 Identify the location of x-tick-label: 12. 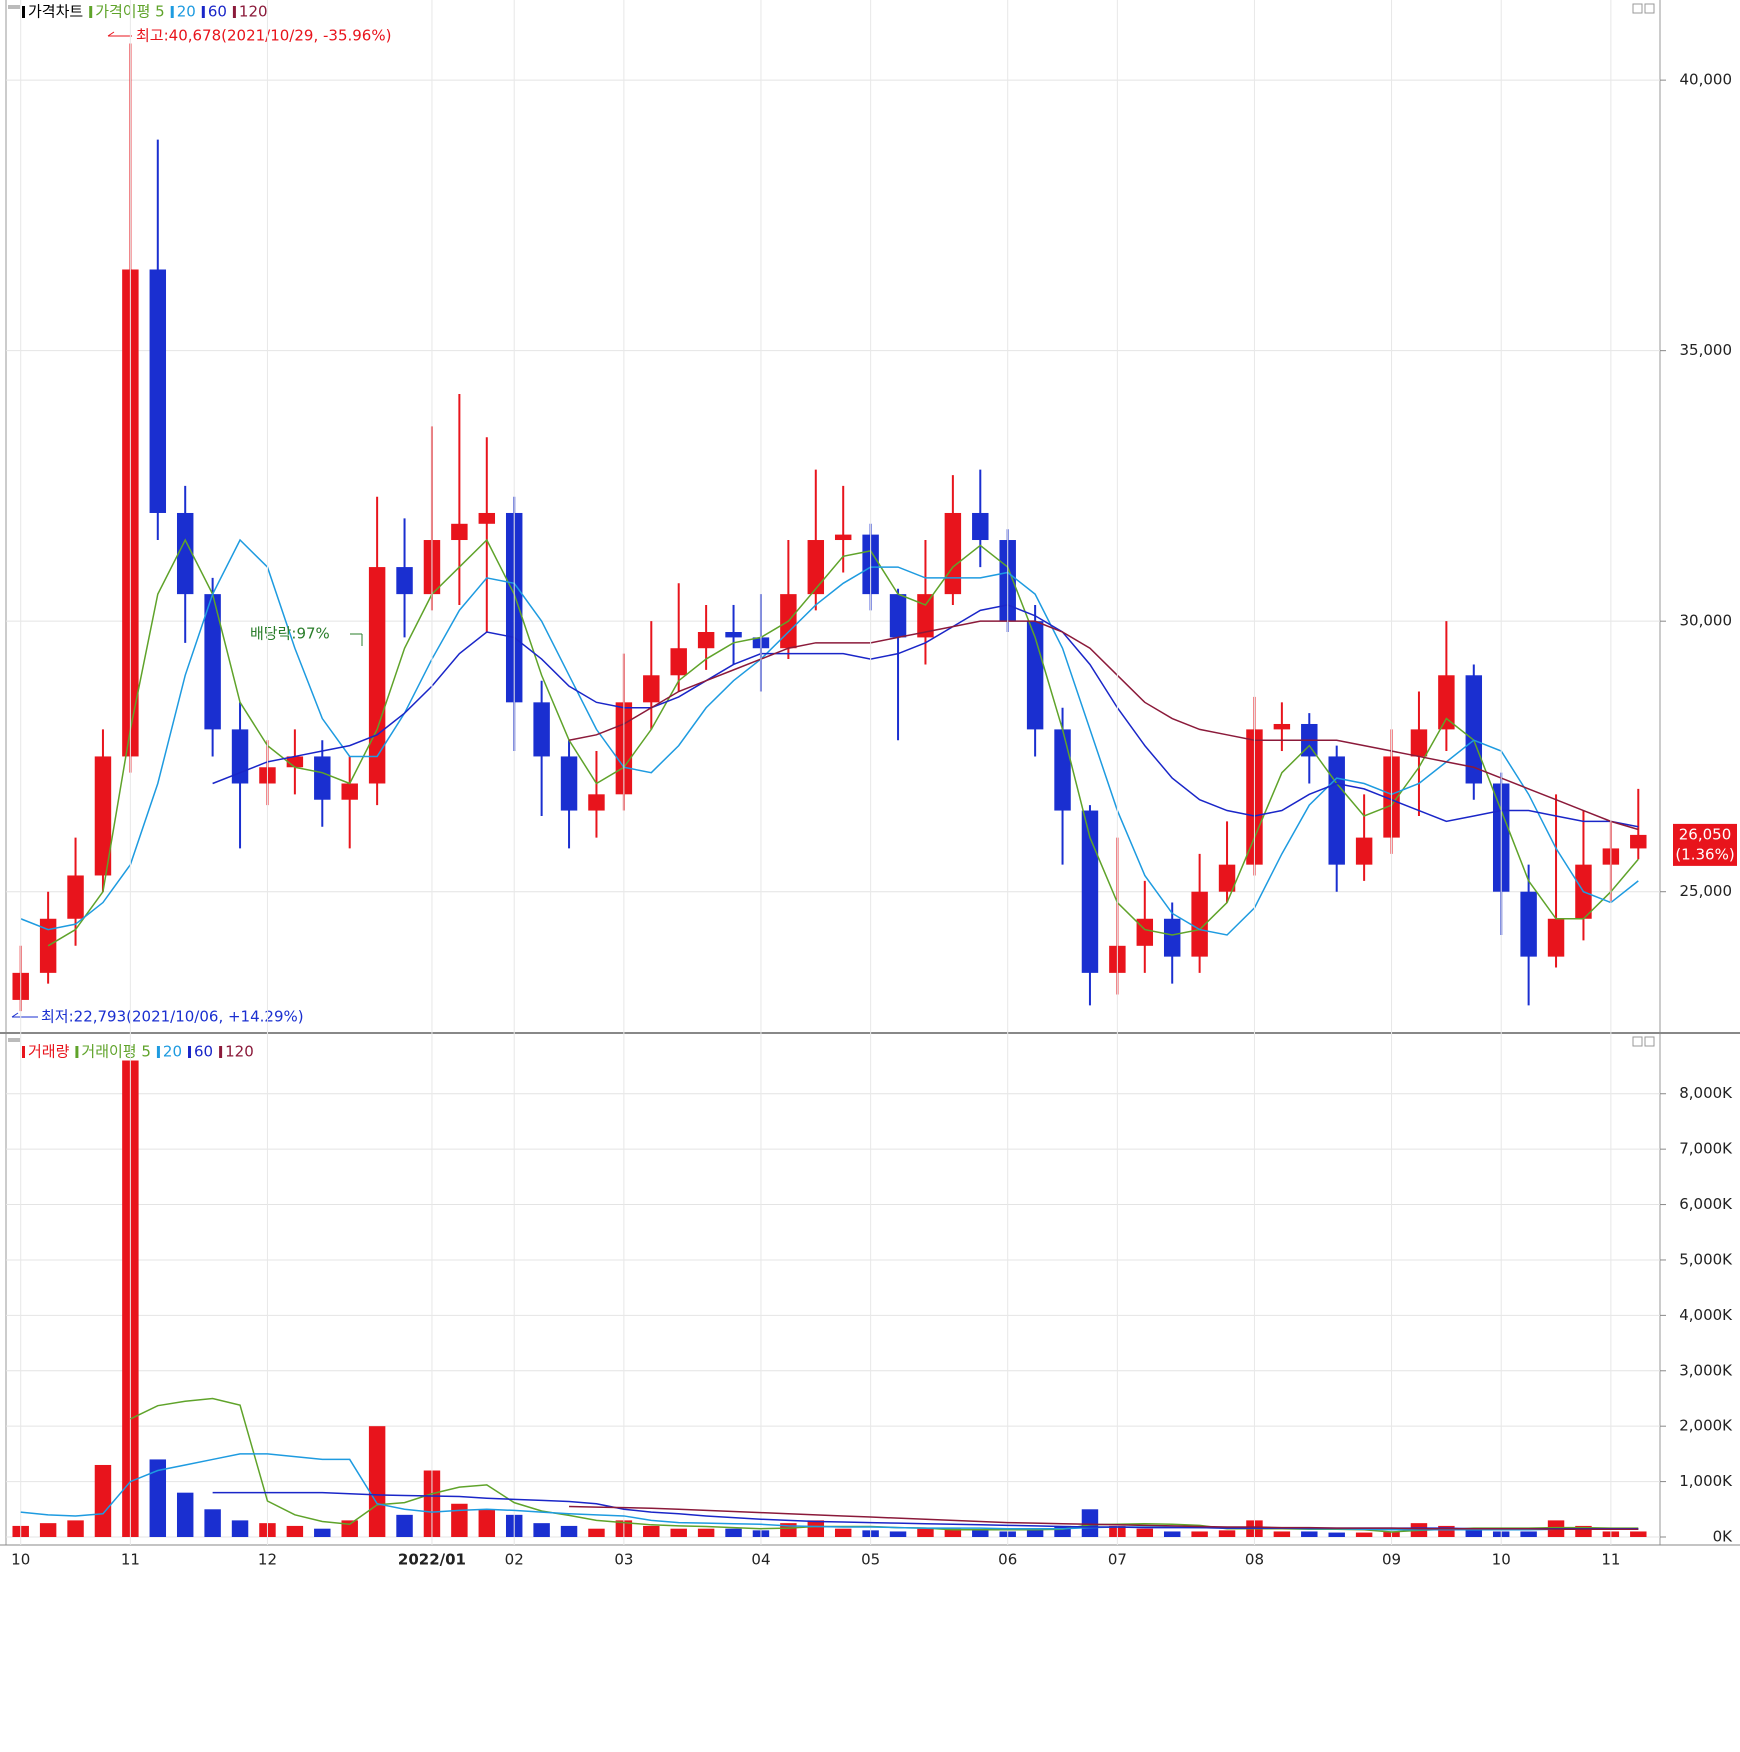
(267, 1560).